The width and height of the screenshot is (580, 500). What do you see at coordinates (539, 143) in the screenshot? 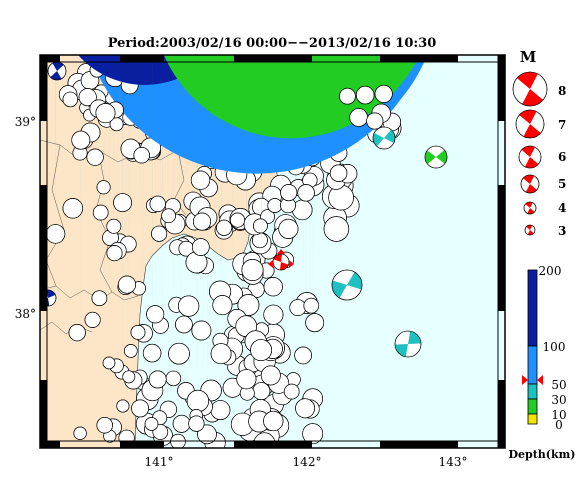
I see `magnitude-legend: M 8 7 6 5 4 3` at bounding box center [539, 143].